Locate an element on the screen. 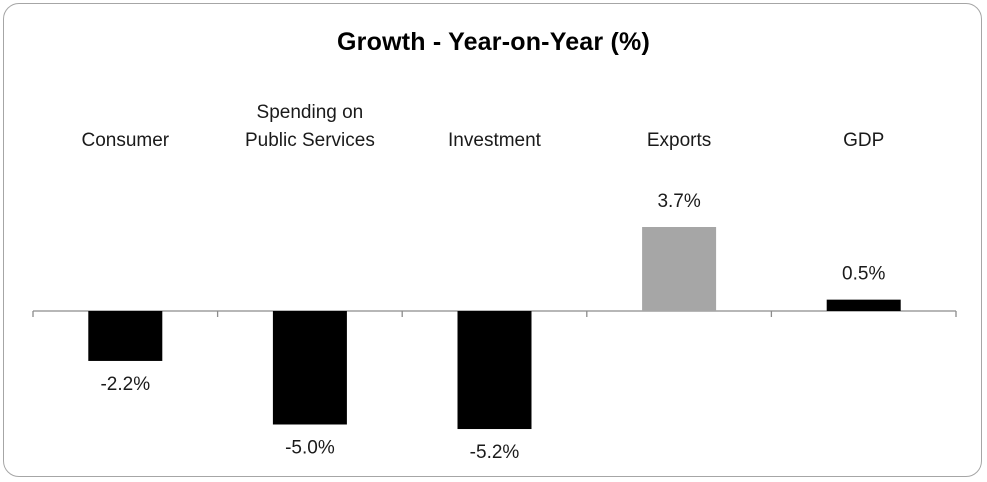 Image resolution: width=987 pixels, height=482 pixels. data-label: 3.7% is located at coordinates (678, 201).